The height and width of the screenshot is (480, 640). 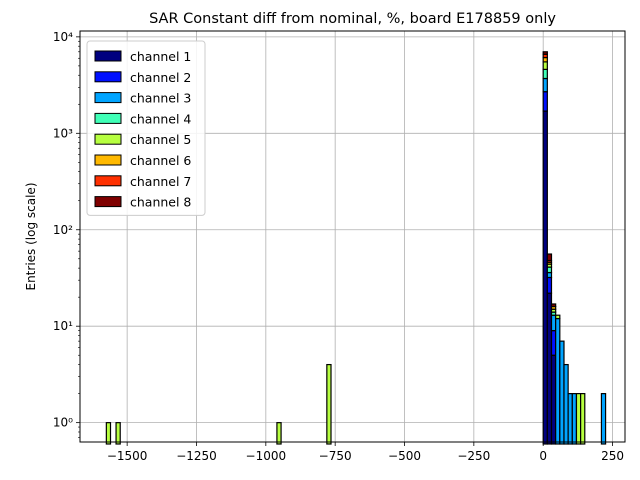 I want to click on y-tick-label: 10⁰, so click(x=63, y=423).